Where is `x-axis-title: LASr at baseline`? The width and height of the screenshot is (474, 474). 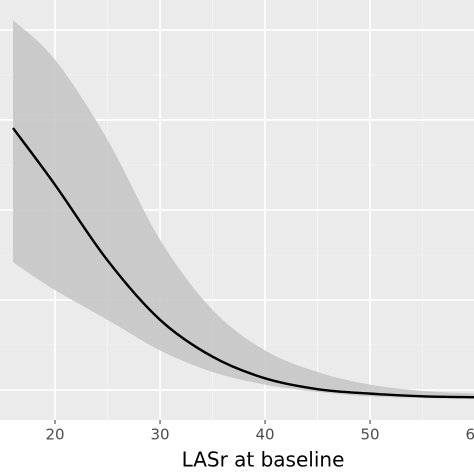
x-axis-title: LASr at baseline is located at coordinates (263, 460).